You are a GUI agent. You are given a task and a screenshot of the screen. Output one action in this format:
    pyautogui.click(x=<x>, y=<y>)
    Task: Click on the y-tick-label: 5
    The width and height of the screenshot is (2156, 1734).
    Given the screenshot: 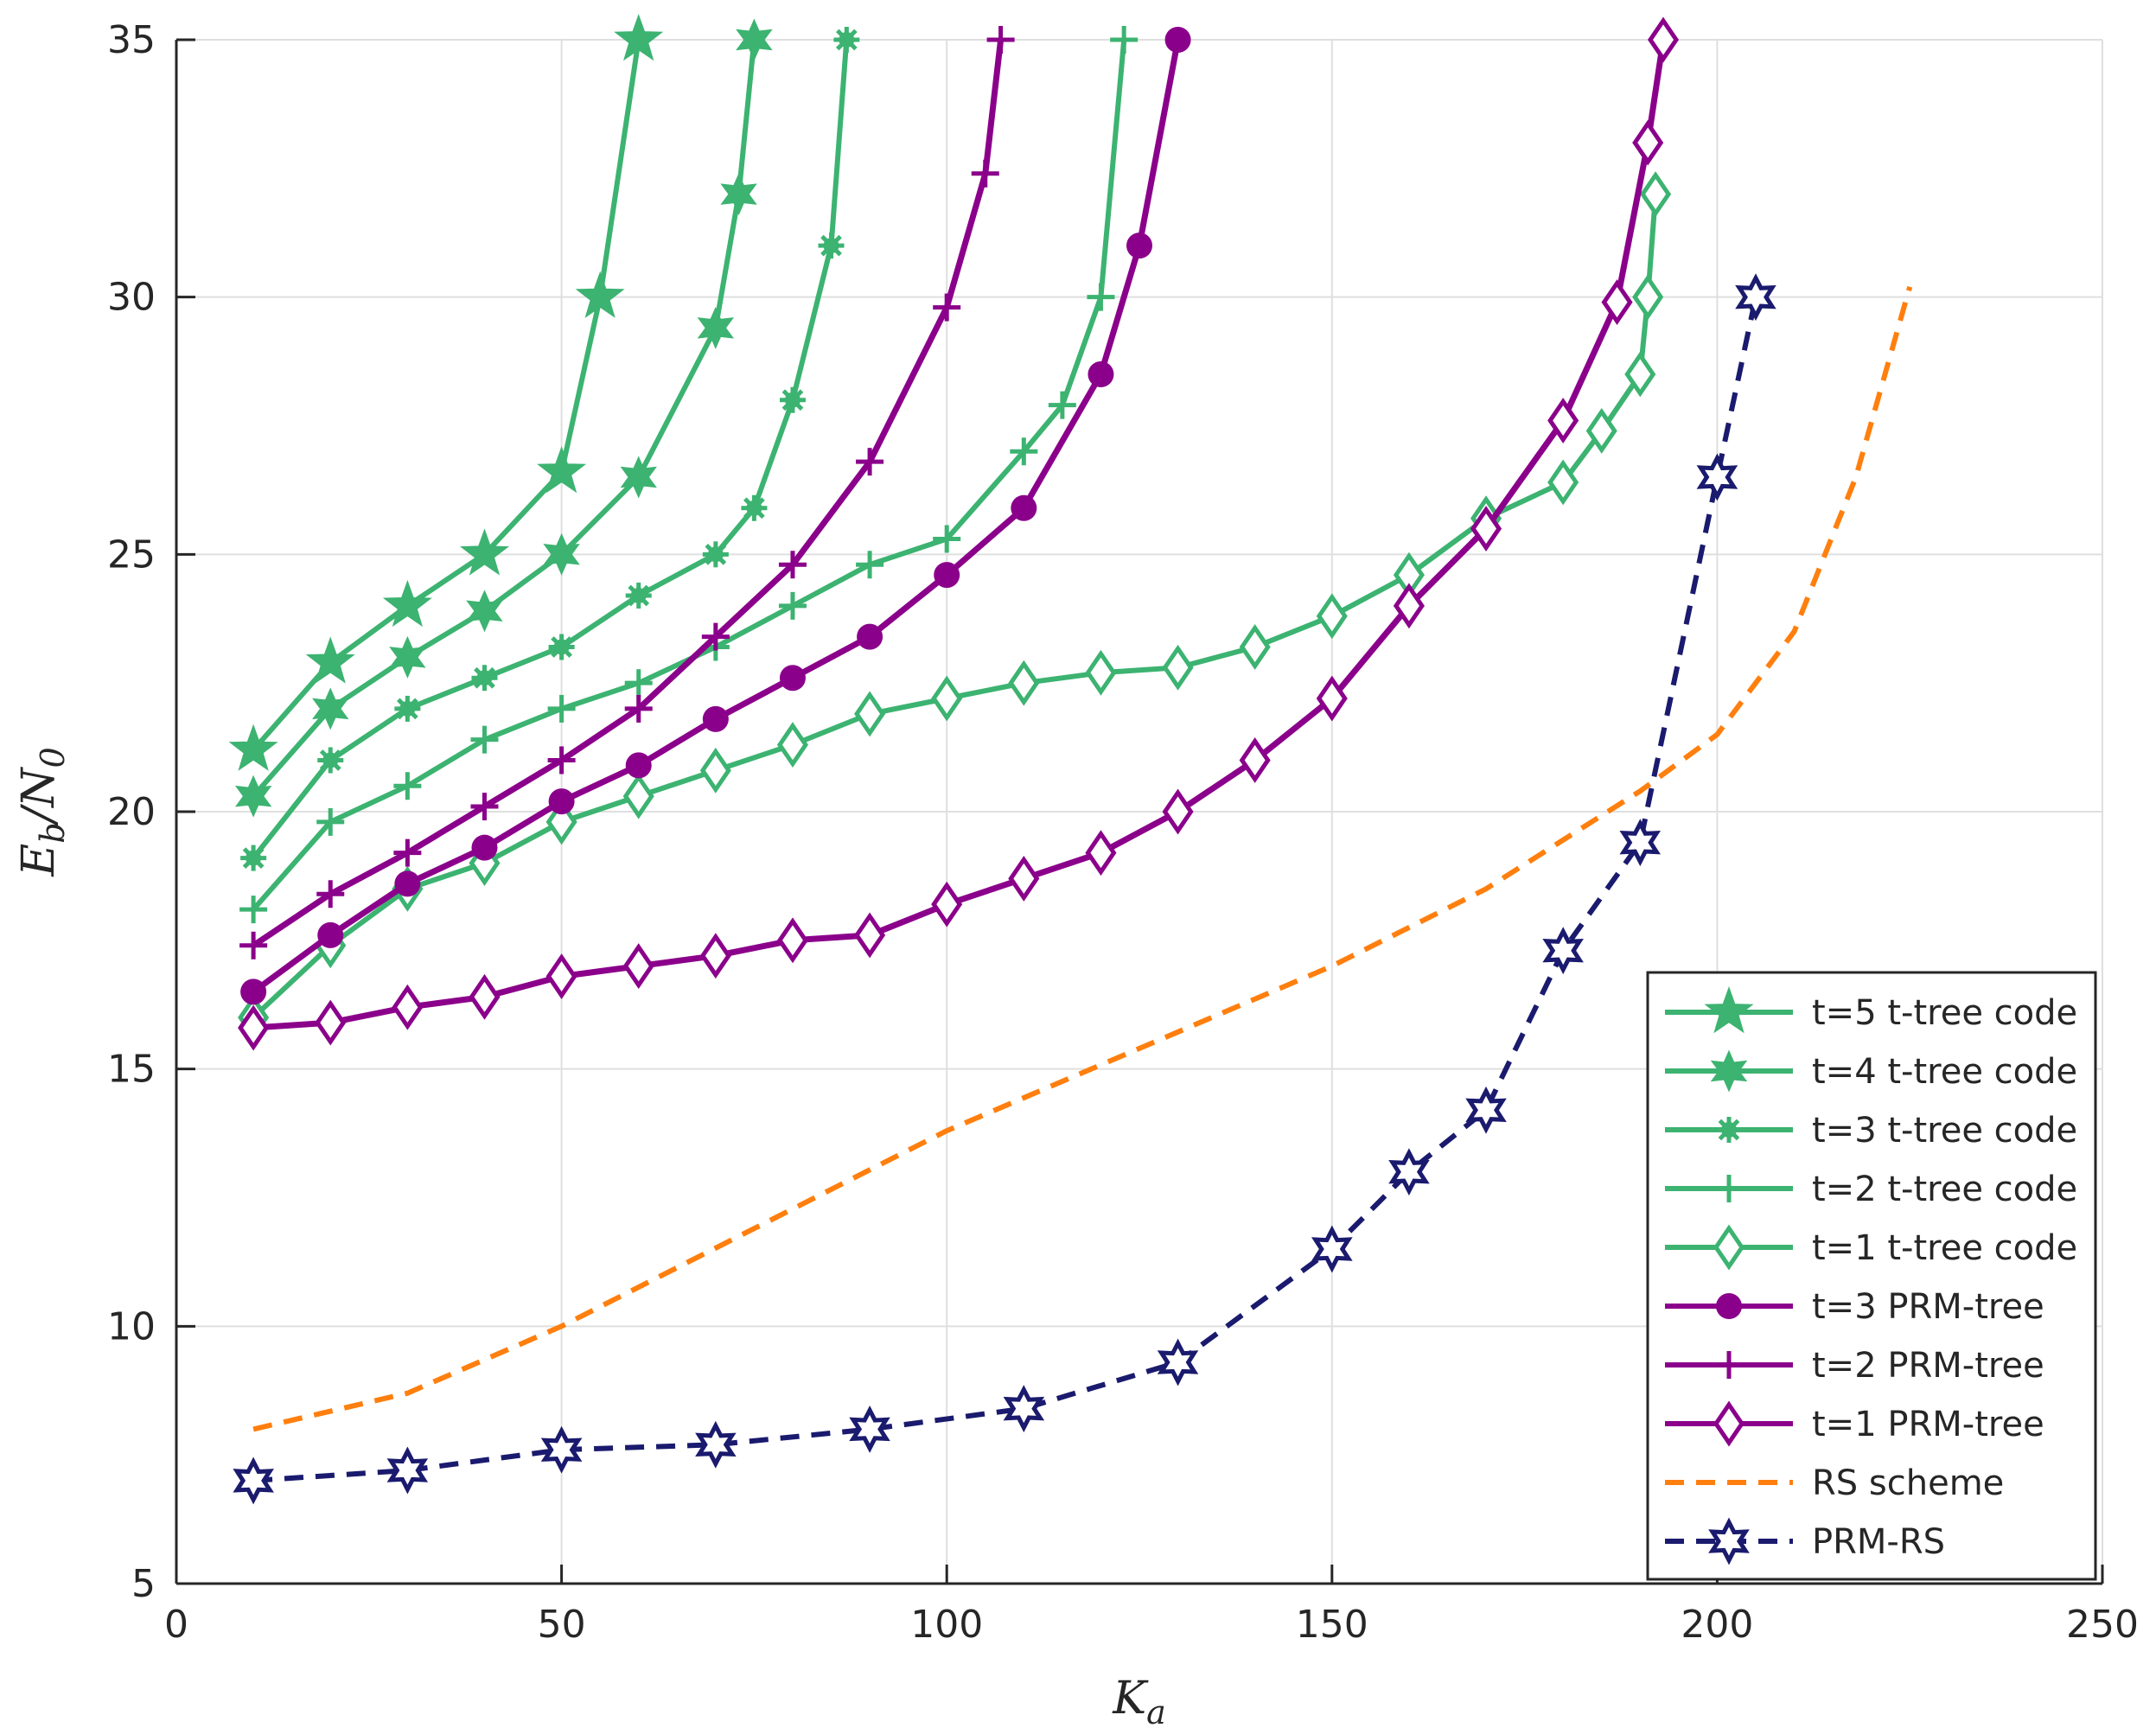 What is the action you would take?
    pyautogui.click(x=143, y=1584)
    